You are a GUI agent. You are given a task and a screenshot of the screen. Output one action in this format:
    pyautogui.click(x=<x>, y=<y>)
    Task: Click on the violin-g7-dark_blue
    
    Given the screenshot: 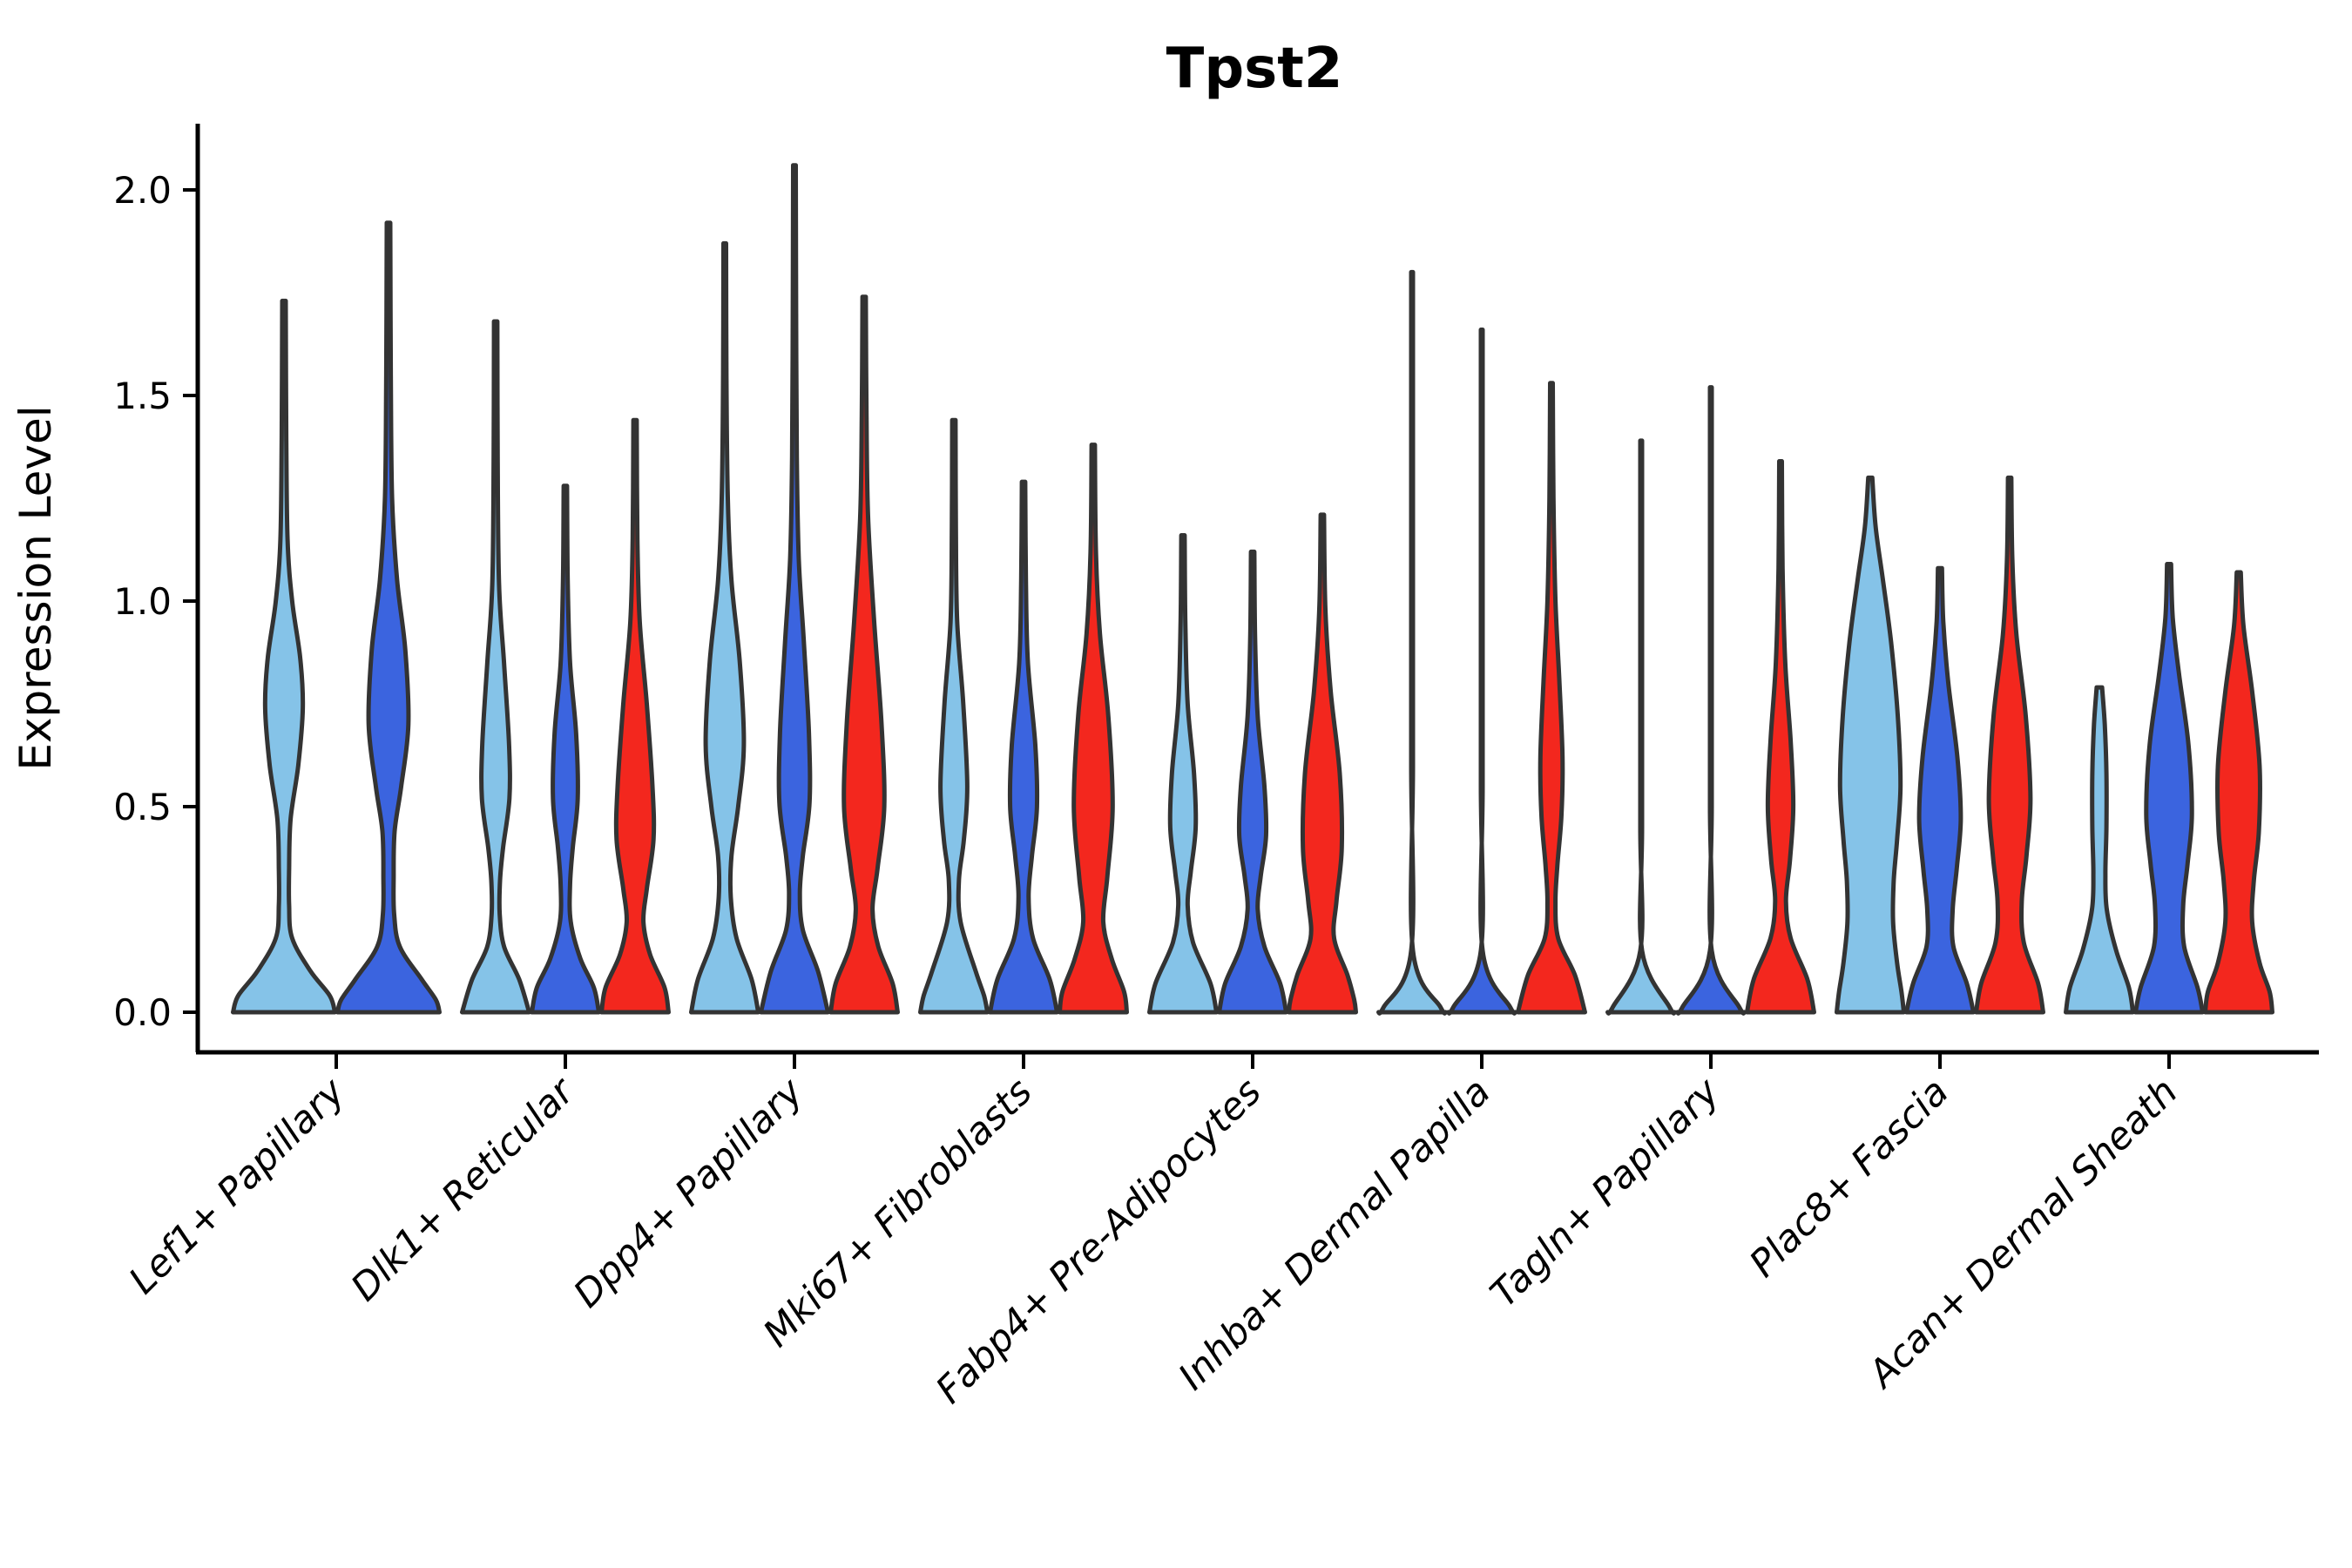 What is the action you would take?
    pyautogui.click(x=1711, y=700)
    